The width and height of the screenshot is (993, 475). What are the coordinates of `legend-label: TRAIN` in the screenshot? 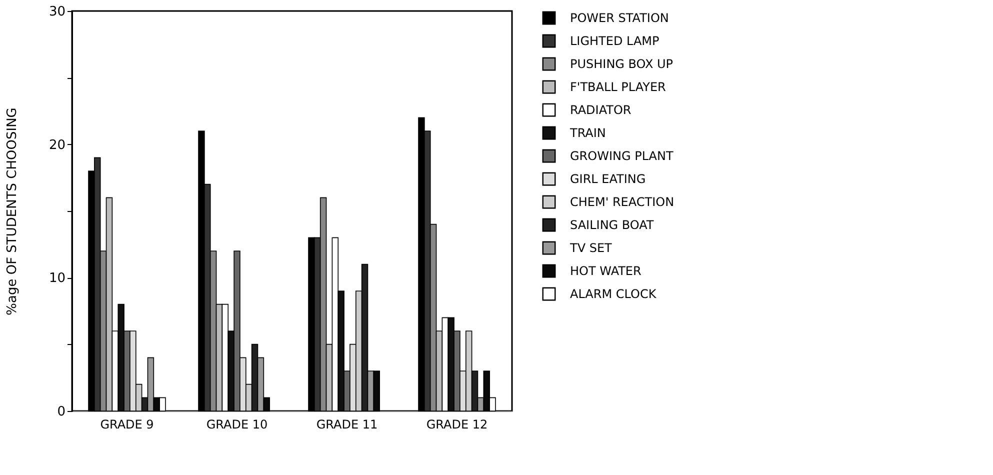 It's located at (587, 133).